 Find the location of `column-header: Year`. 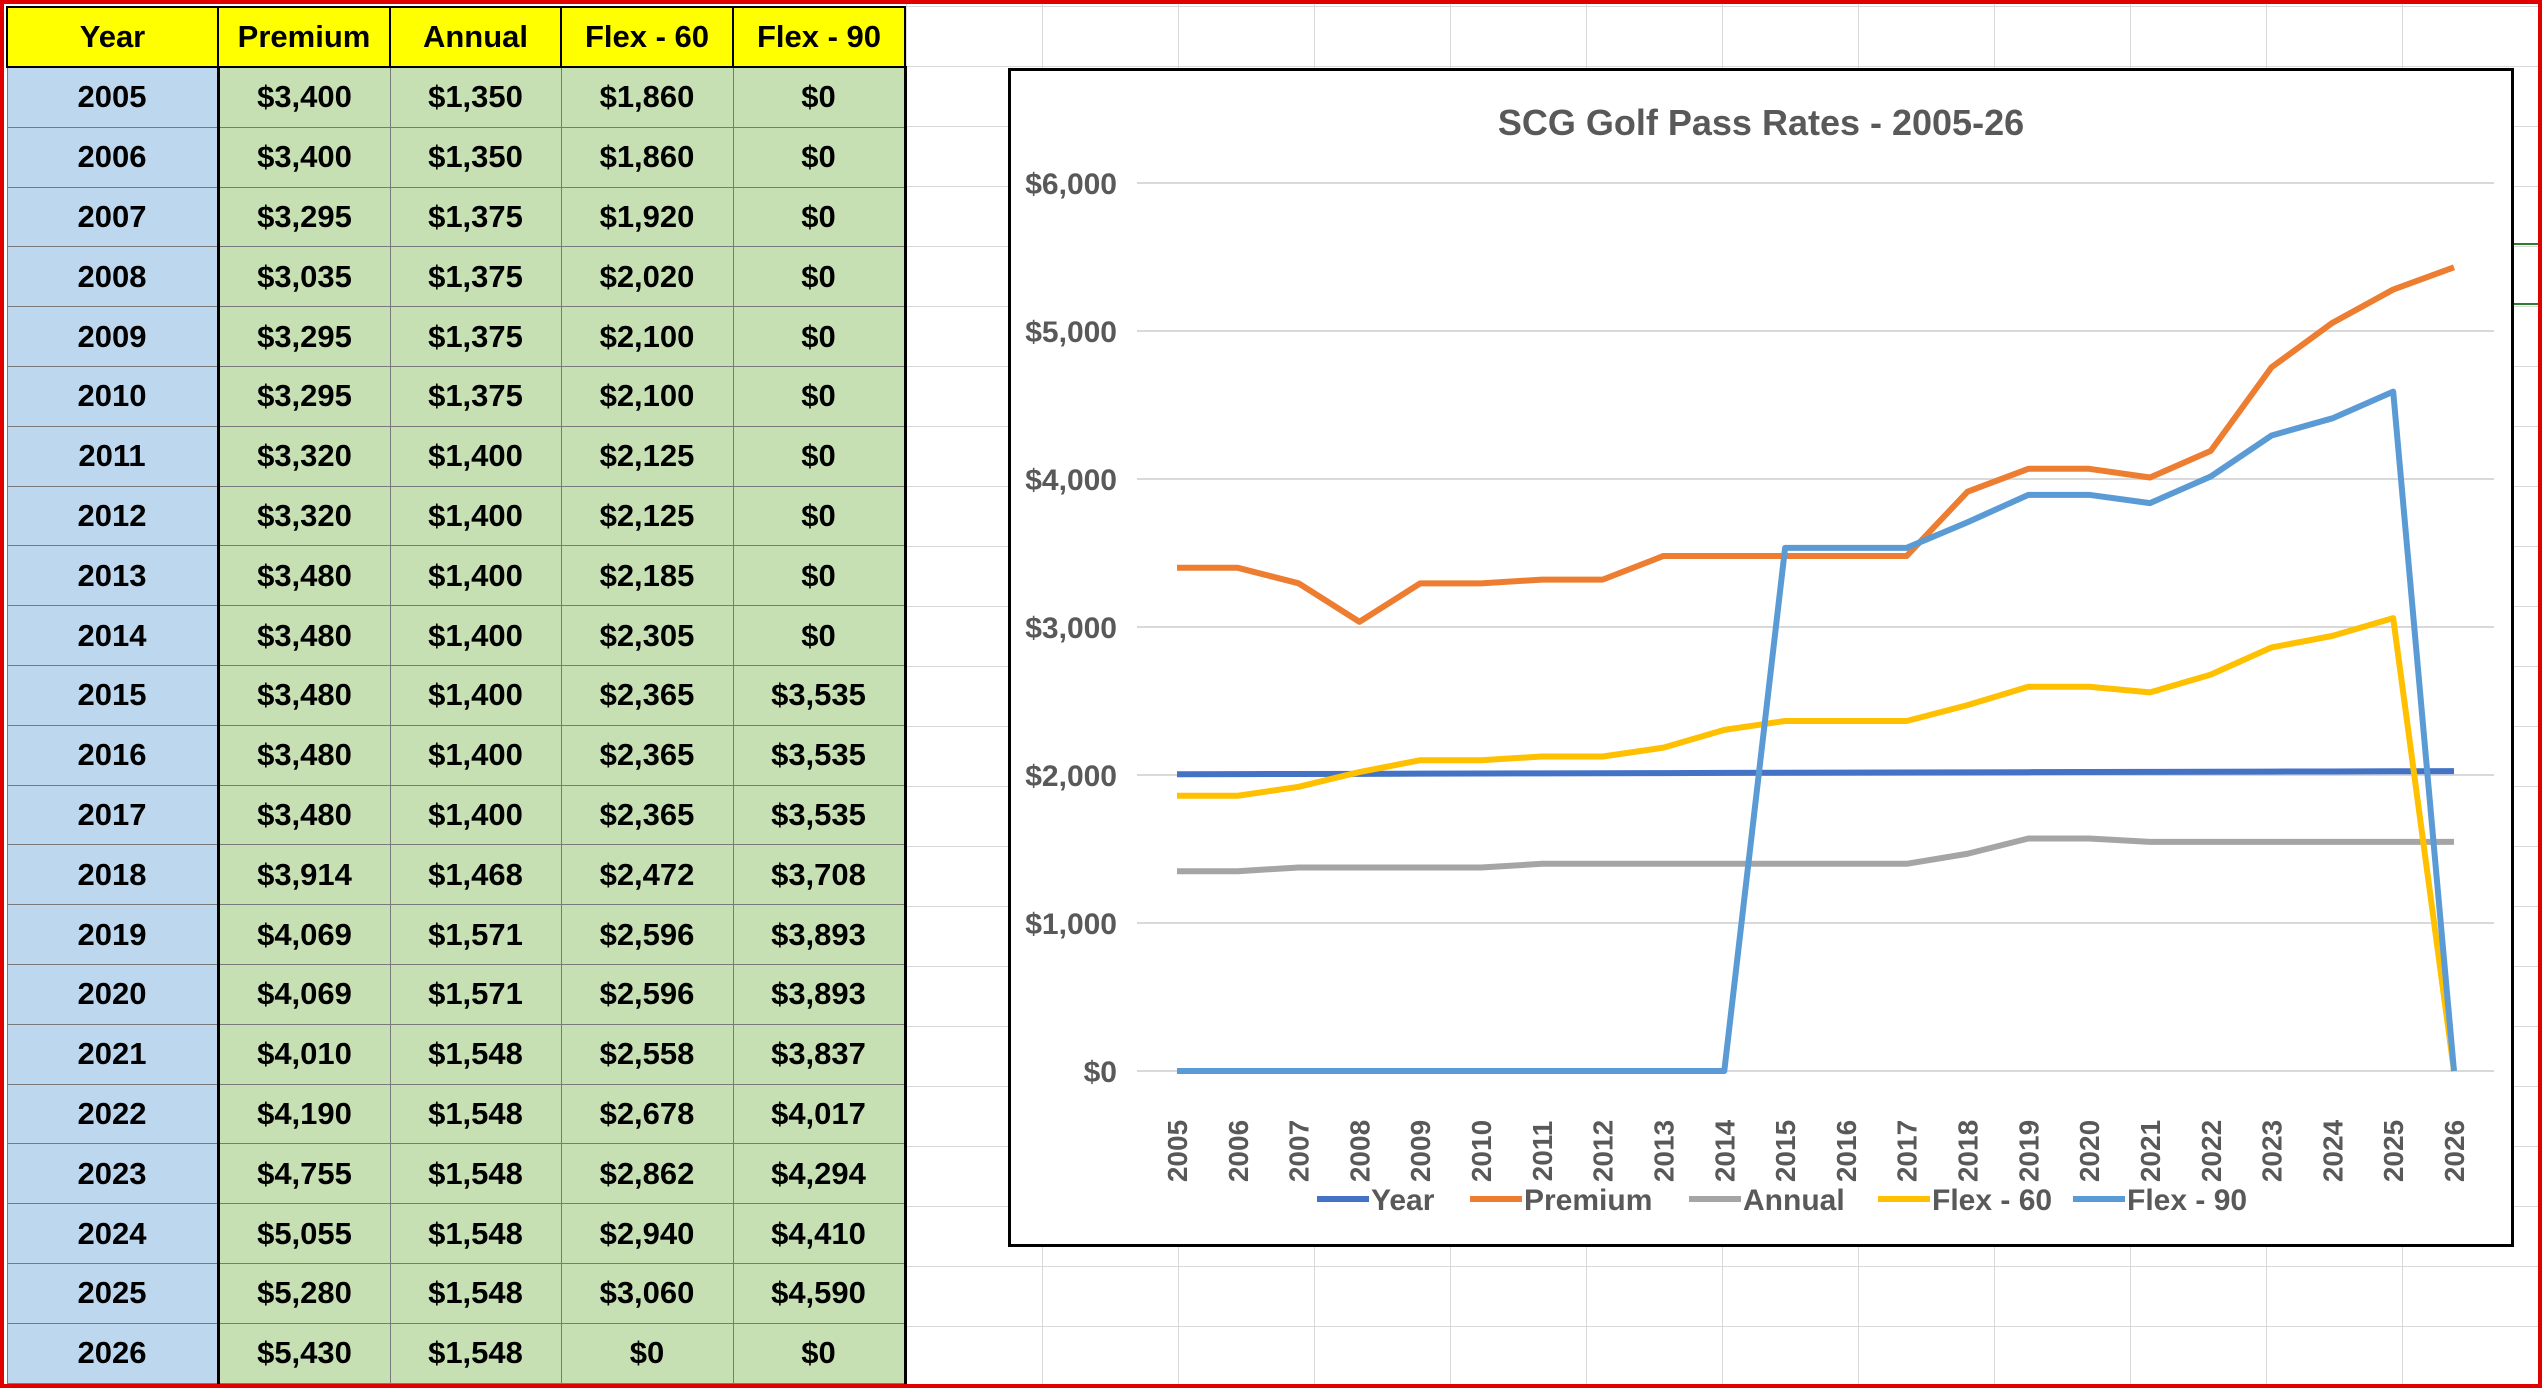

column-header: Year is located at coordinates (112, 37).